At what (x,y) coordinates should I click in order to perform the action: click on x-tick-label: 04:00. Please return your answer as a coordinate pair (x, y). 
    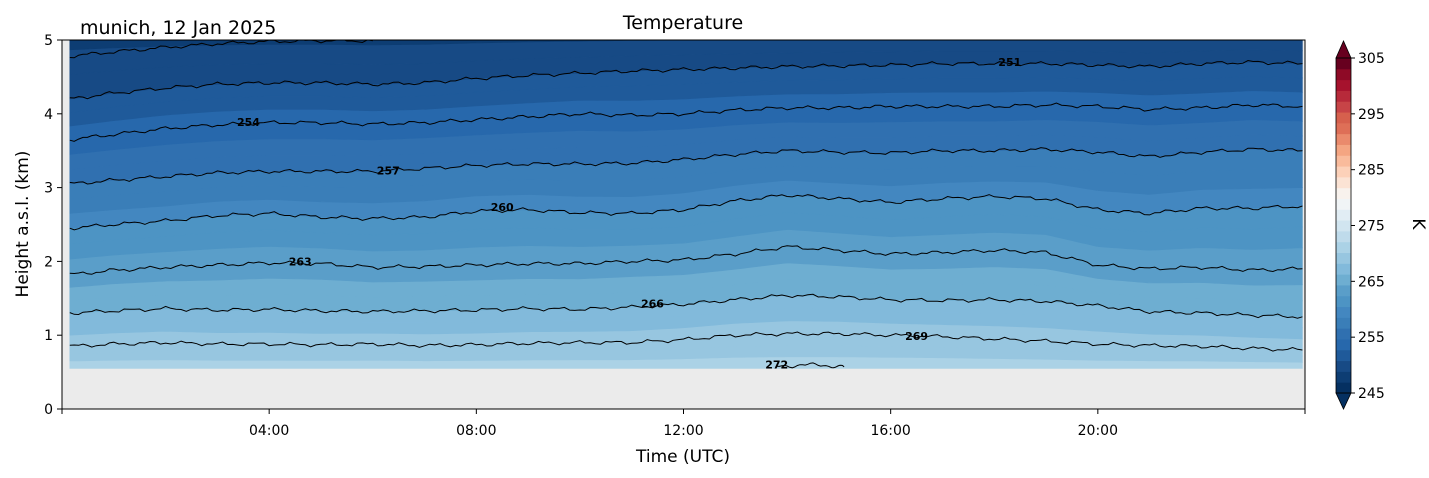
    Looking at the image, I should click on (269, 431).